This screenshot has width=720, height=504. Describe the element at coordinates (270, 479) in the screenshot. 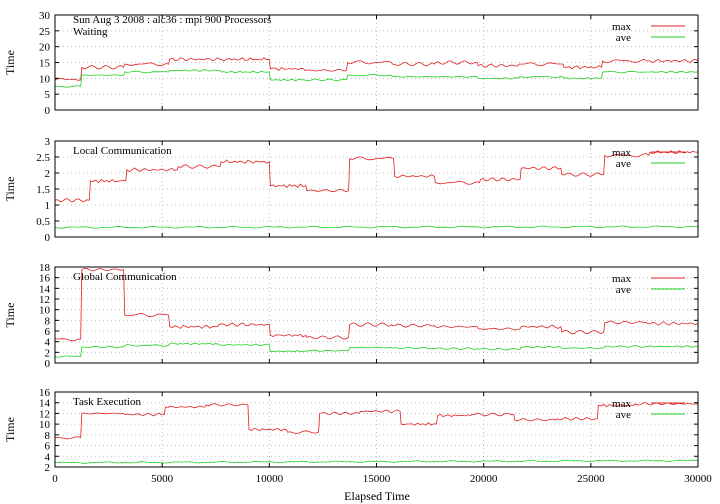

I see `x-tick-label: 10000` at that location.